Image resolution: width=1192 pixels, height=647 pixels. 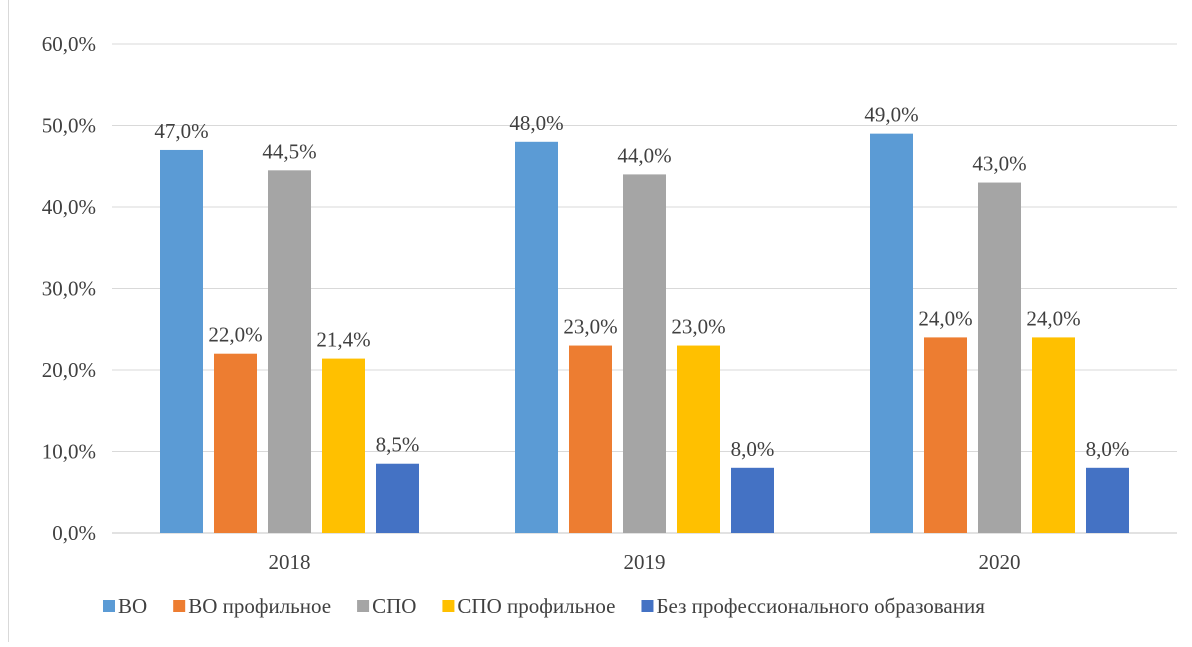 I want to click on data-label-2020-2: 43,0%, so click(x=999, y=164).